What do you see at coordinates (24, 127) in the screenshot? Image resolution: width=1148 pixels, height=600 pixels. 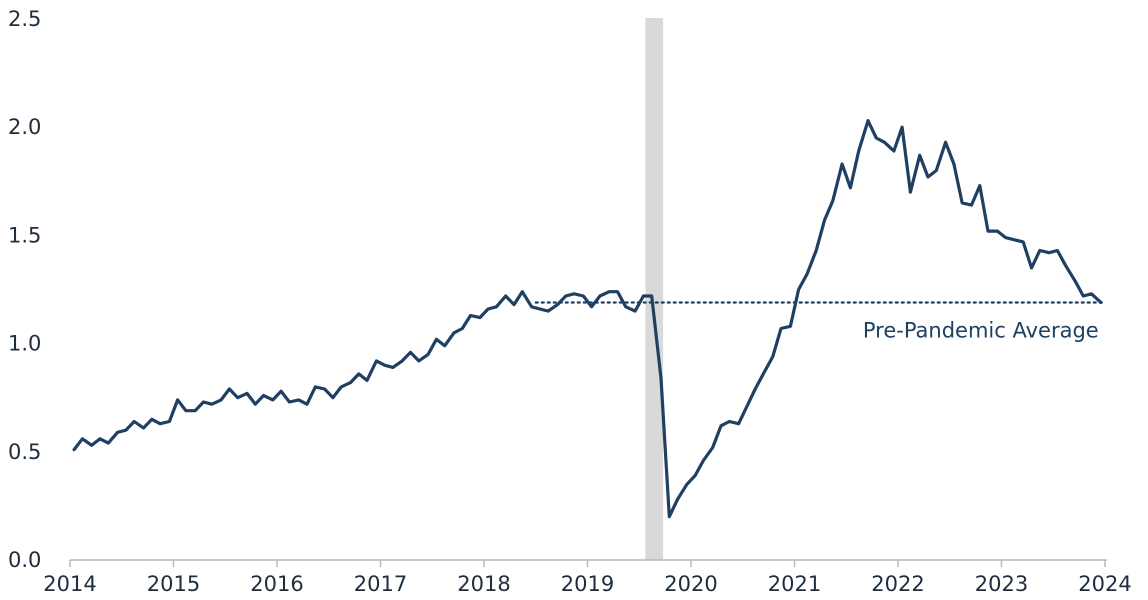 I see `y-tick-label: 2.0` at bounding box center [24, 127].